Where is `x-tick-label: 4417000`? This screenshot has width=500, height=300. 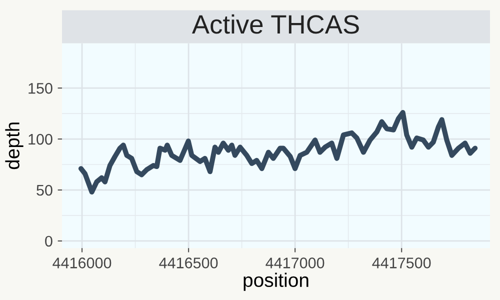 x-tick-label: 4417000 is located at coordinates (295, 263).